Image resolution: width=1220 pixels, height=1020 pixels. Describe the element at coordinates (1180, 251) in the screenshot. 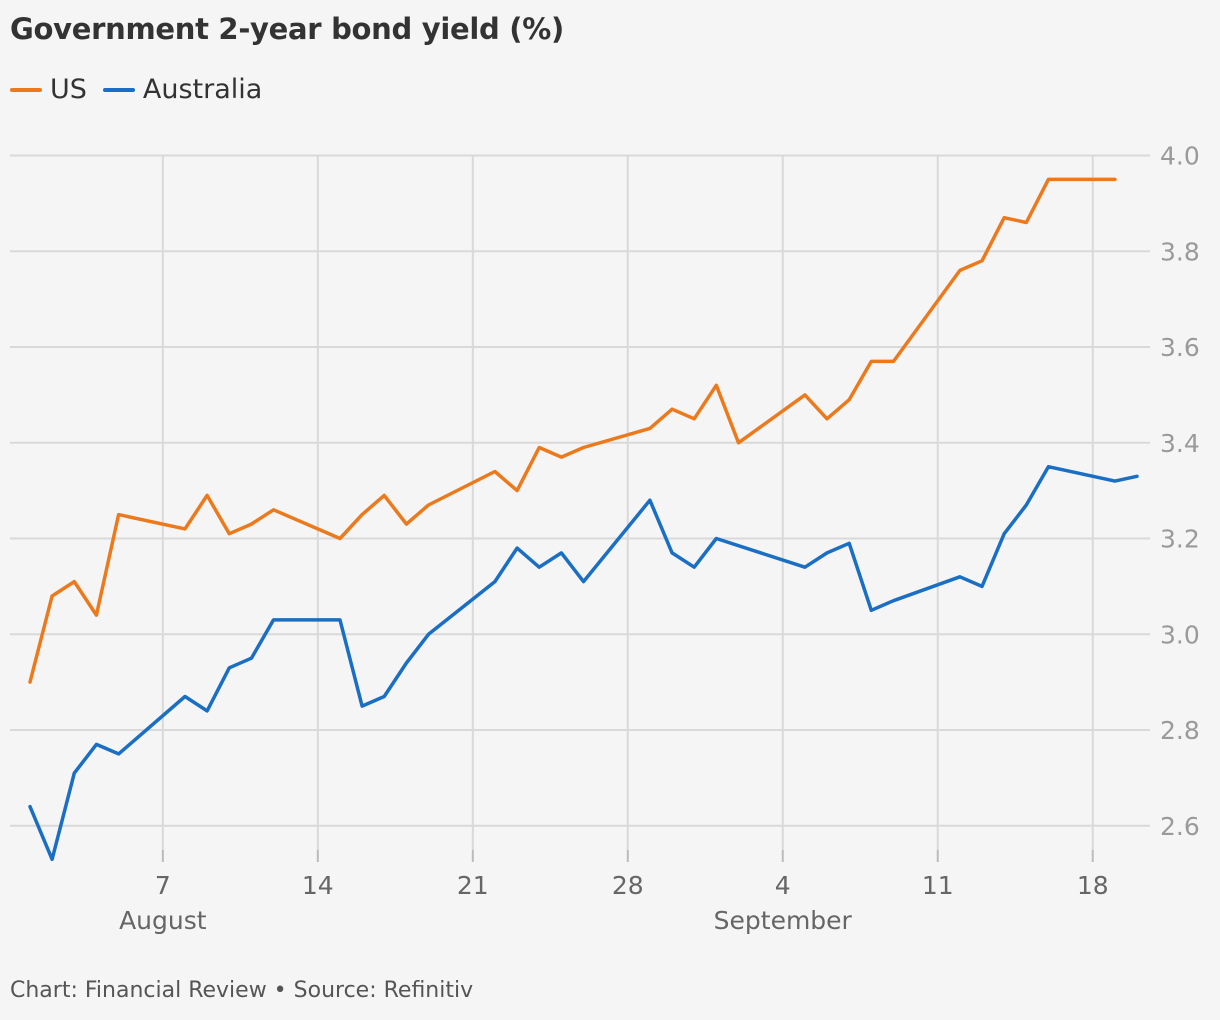

I see `y-tick-label: 3.8` at that location.